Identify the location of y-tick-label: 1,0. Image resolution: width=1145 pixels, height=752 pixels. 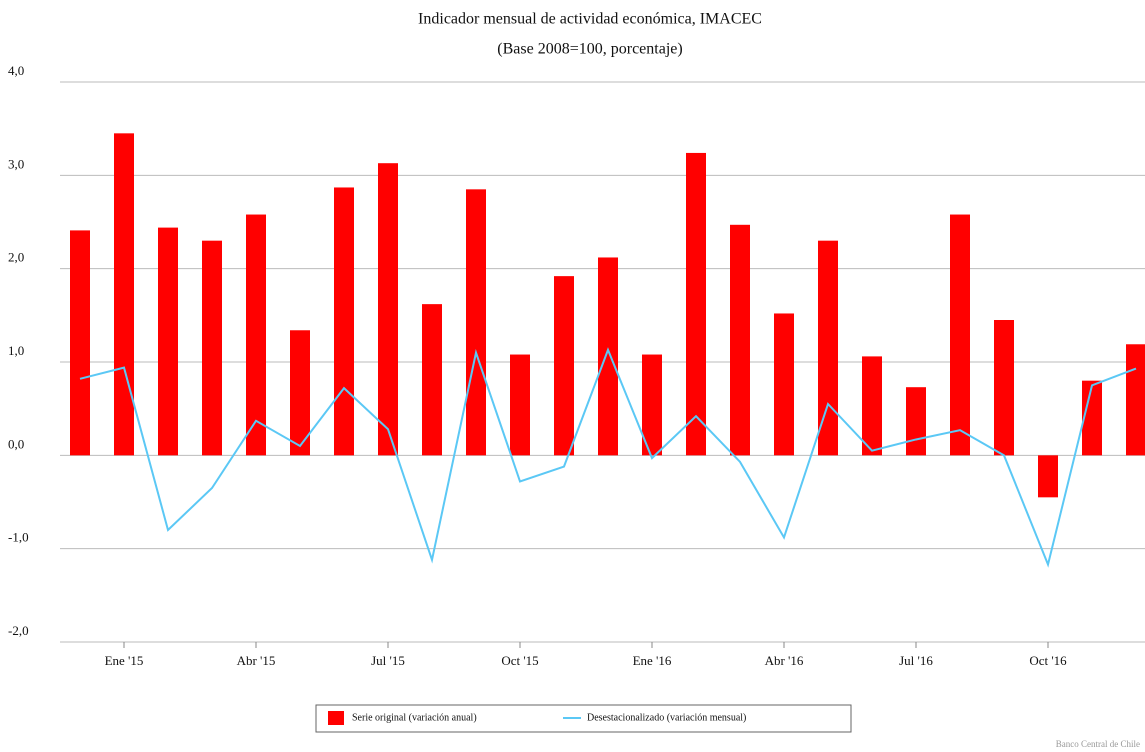
(16, 350).